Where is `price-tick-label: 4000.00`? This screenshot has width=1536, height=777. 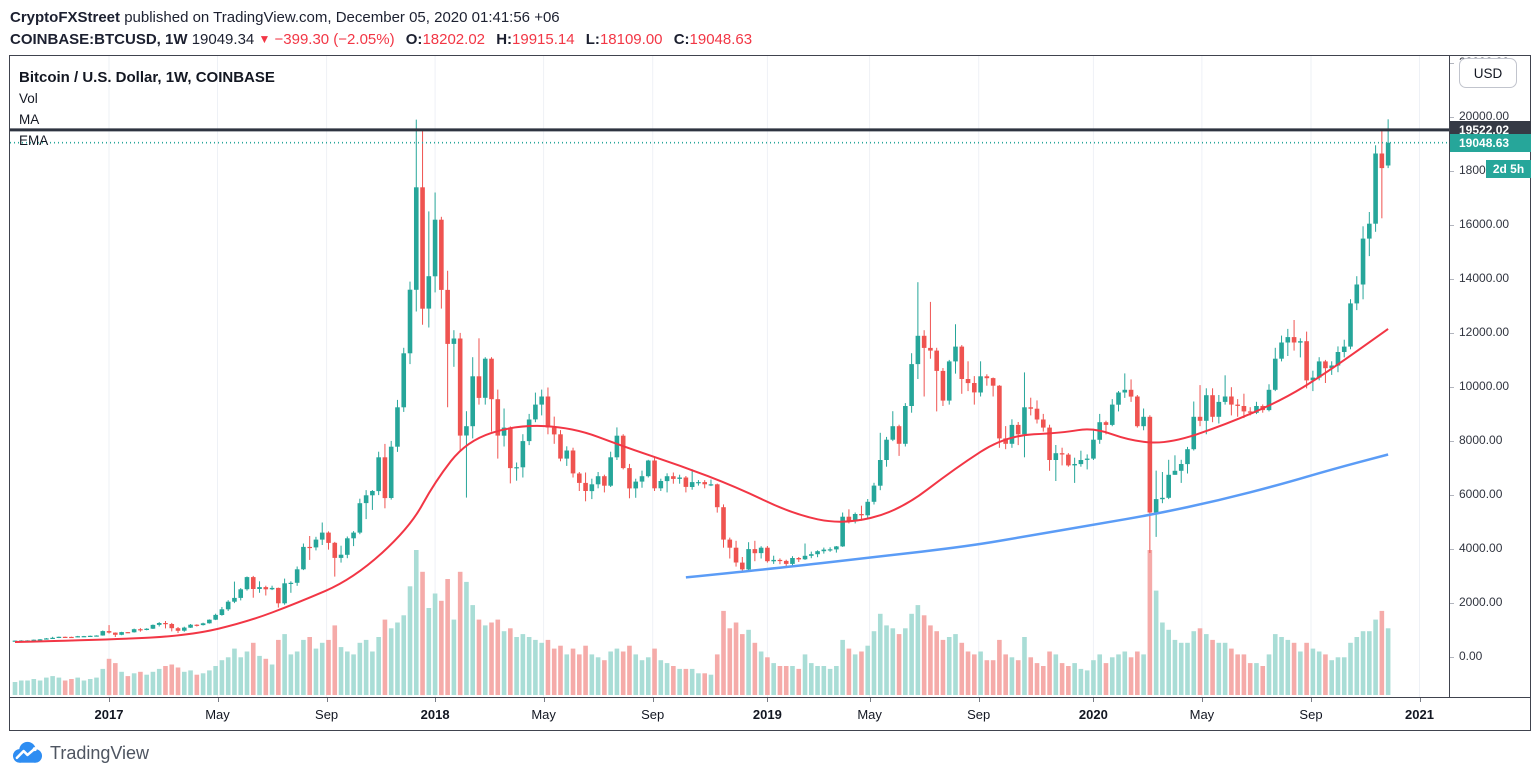
price-tick-label: 4000.00 is located at coordinates (1481, 548).